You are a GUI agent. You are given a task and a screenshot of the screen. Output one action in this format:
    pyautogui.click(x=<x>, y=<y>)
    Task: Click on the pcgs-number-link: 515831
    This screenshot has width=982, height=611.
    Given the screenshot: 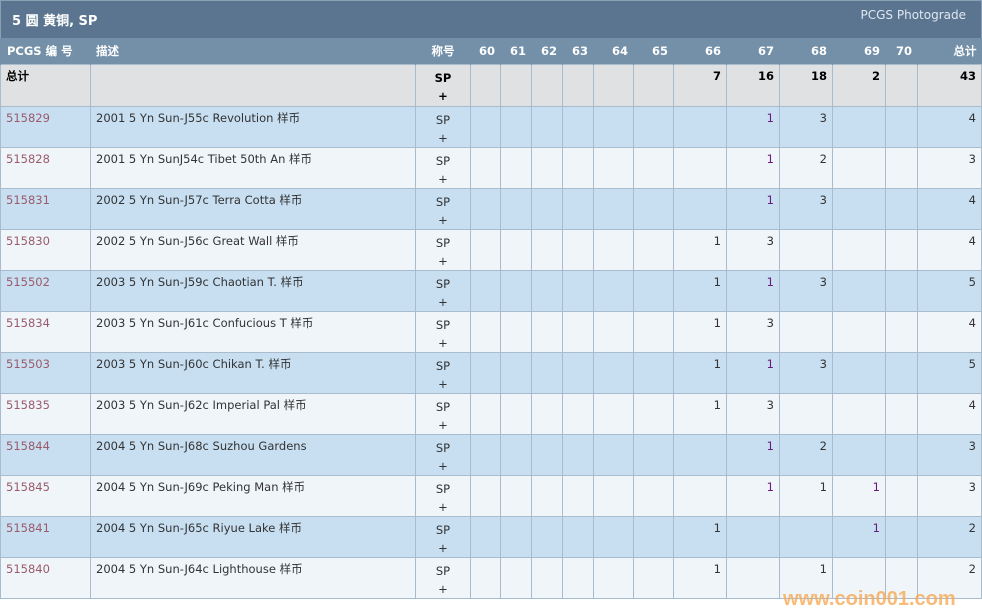 What is the action you would take?
    pyautogui.click(x=45, y=209)
    